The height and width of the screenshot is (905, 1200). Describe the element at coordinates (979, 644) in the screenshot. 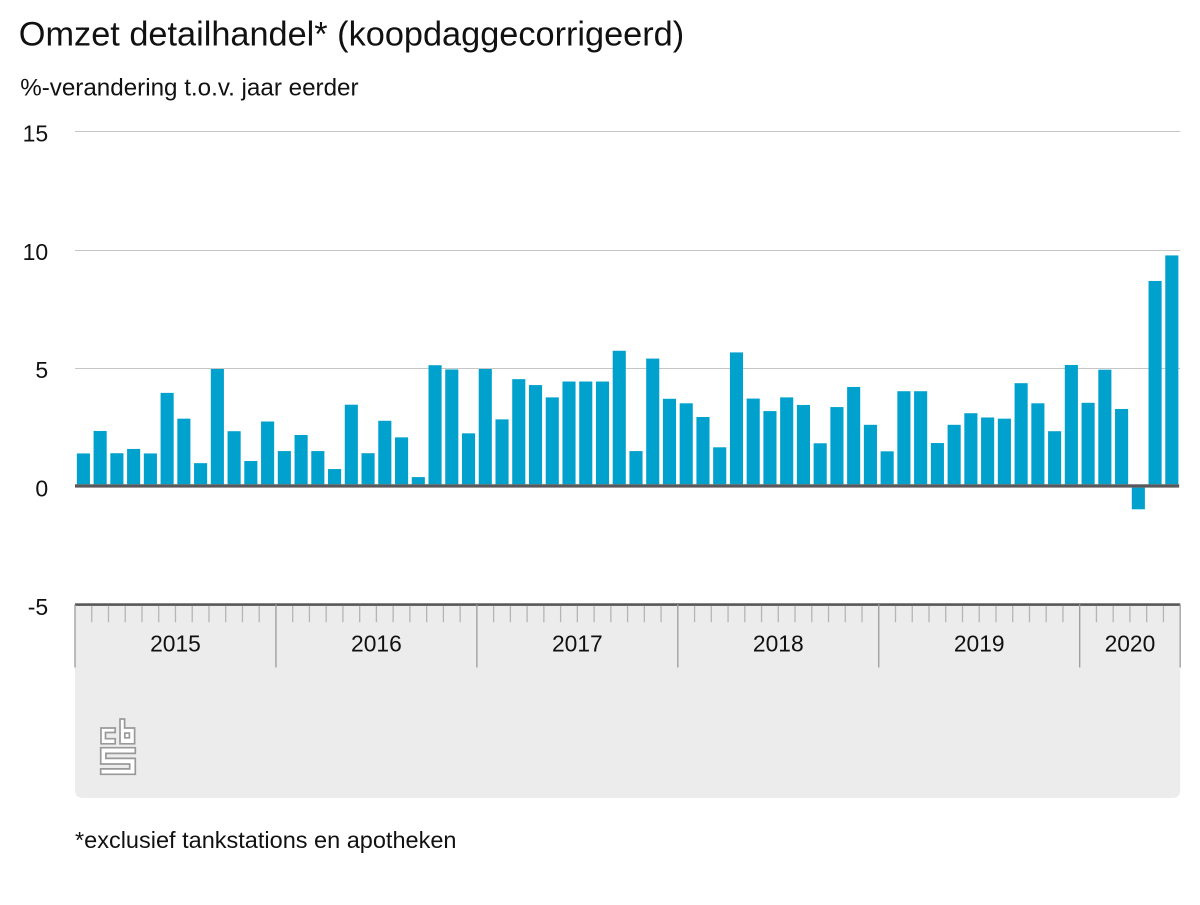

I see `svg-text: 2019` at that location.